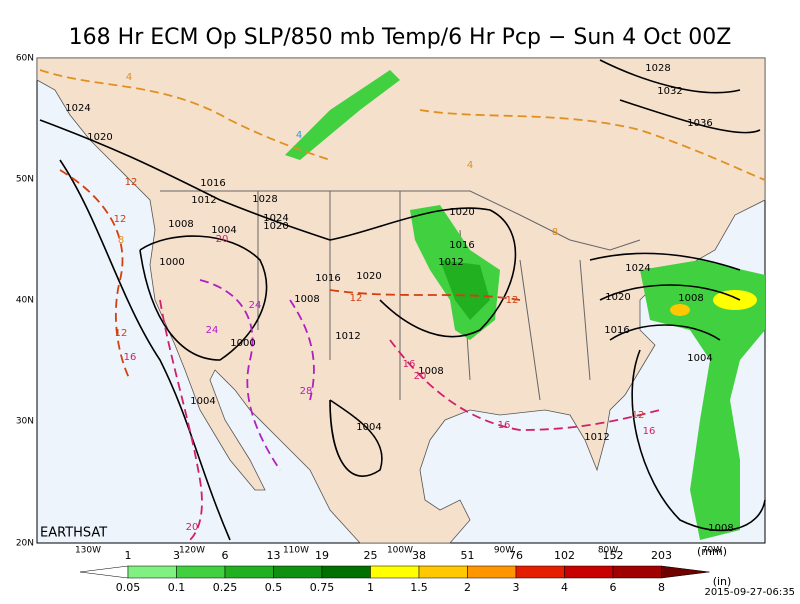 This screenshot has width=800, height=604. Describe the element at coordinates (661, 587) in the screenshot. I see `colorbar-inch-label: 8` at that location.